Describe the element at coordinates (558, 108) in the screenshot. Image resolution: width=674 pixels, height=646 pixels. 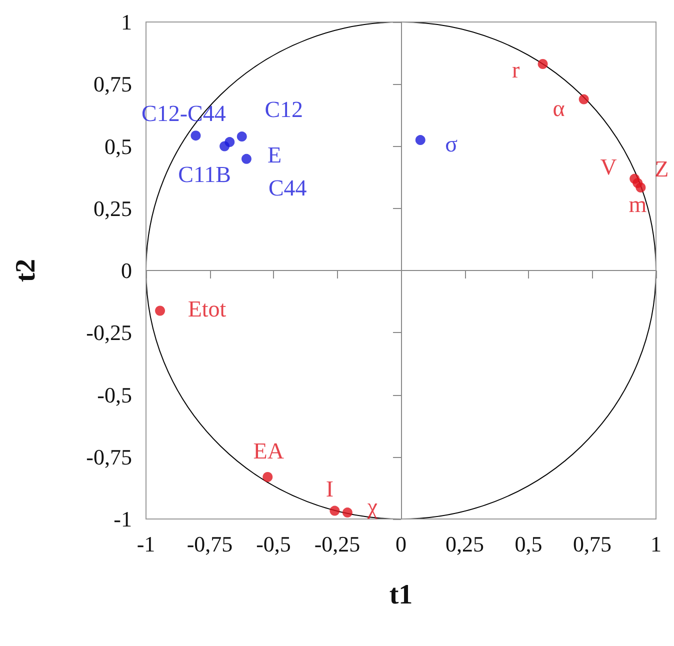
I see `data-label: α` at that location.